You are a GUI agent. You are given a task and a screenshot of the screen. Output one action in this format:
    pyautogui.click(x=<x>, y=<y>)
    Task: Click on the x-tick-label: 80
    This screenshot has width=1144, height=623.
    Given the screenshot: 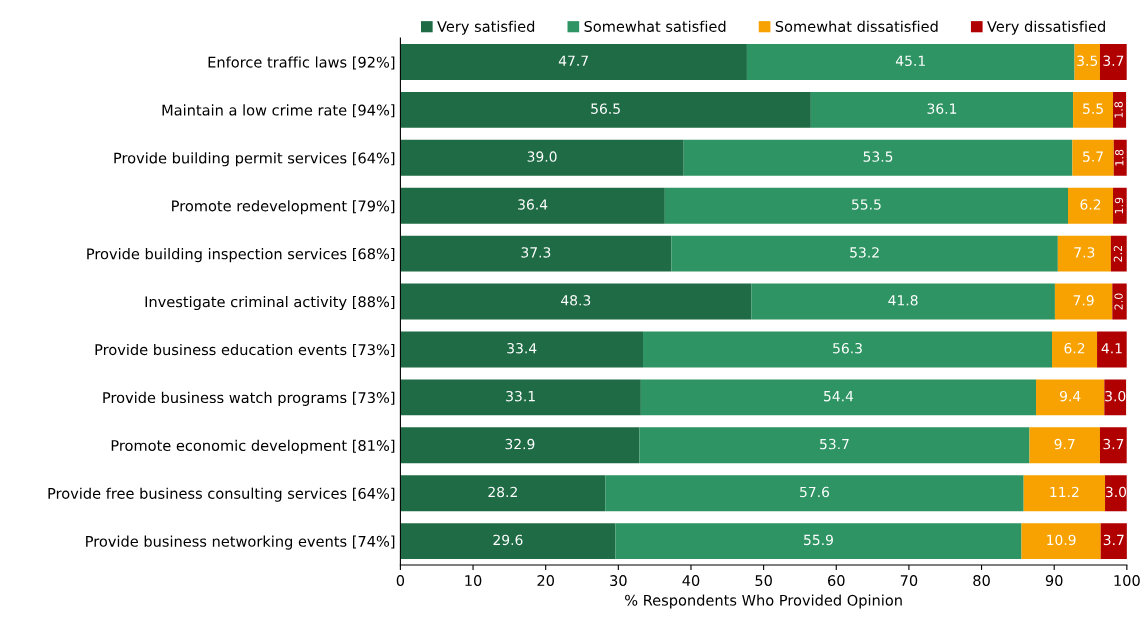 What is the action you would take?
    pyautogui.click(x=981, y=581)
    